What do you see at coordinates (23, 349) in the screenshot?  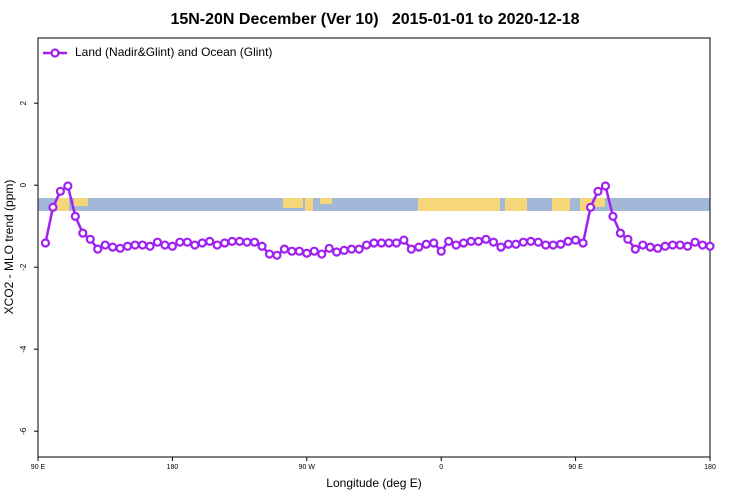 I see `y-tick-label: -4` at bounding box center [23, 349].